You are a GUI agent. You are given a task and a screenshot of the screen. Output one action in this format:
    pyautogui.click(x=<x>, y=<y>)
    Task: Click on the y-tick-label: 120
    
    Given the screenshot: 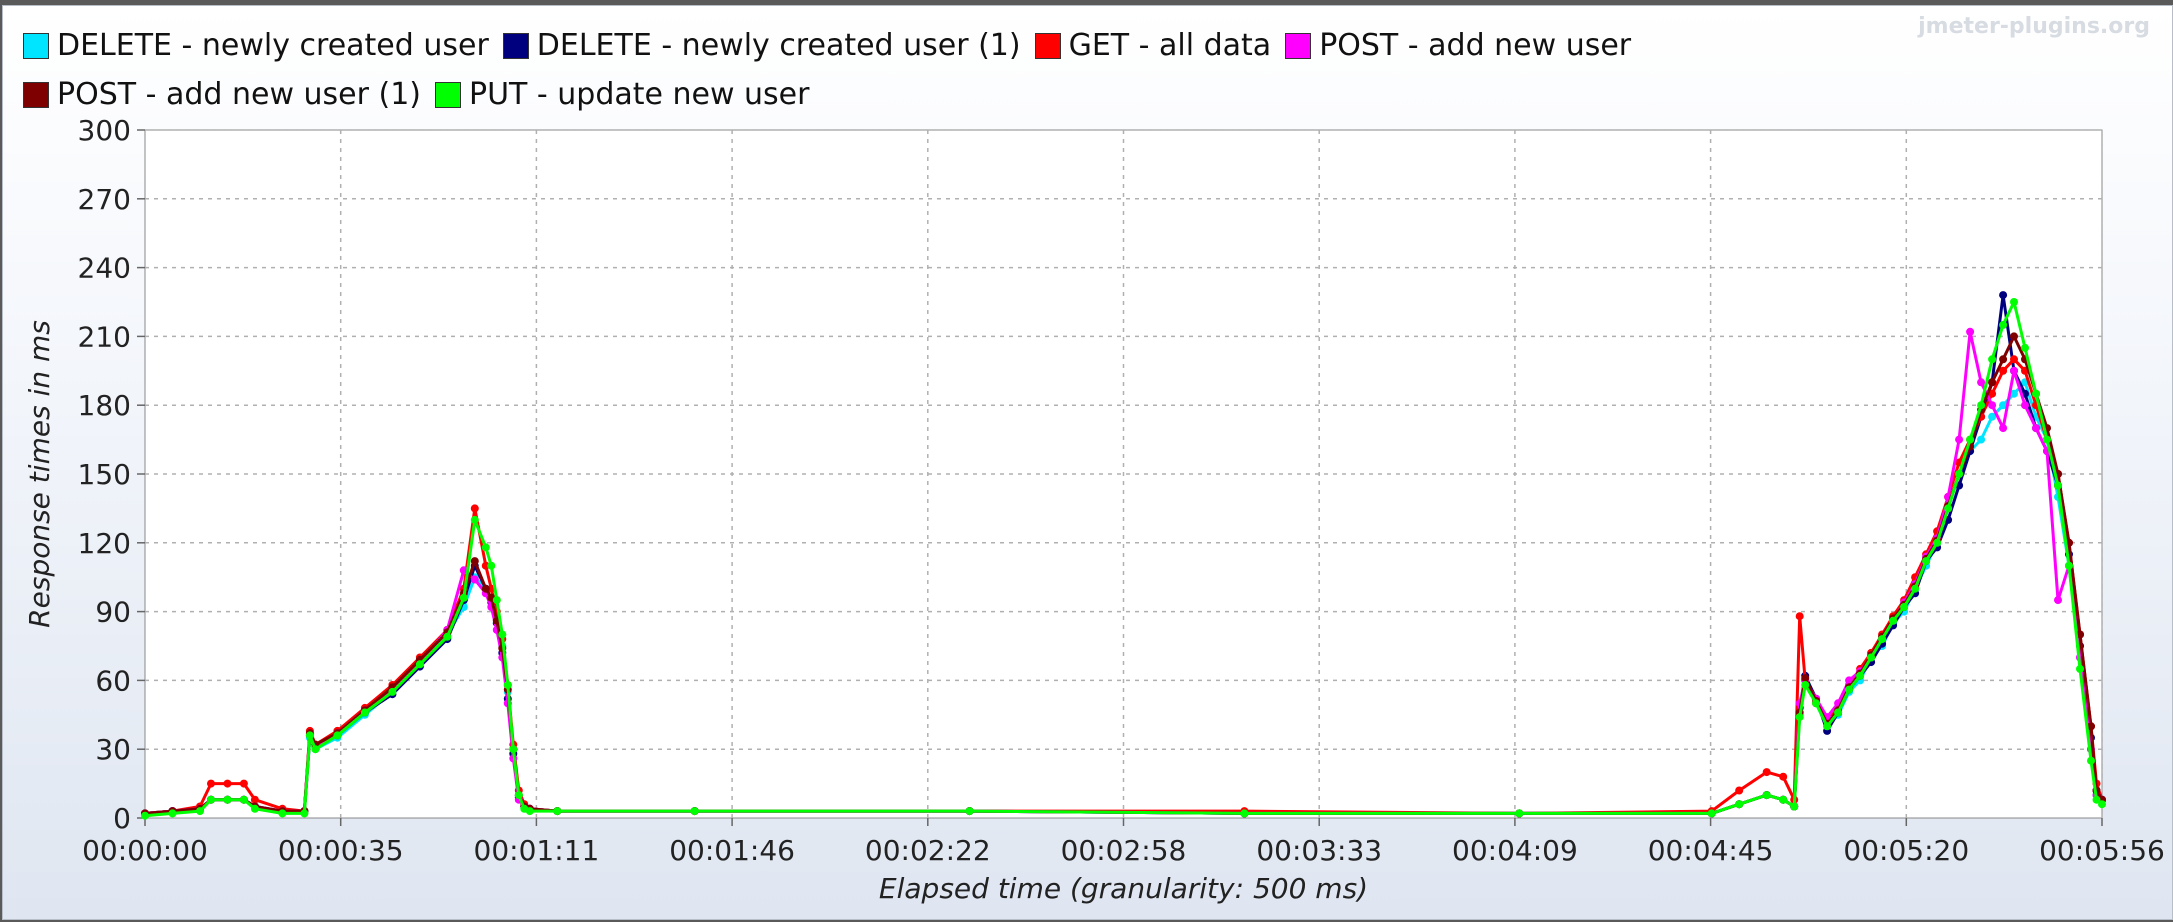 What is the action you would take?
    pyautogui.click(x=104, y=543)
    